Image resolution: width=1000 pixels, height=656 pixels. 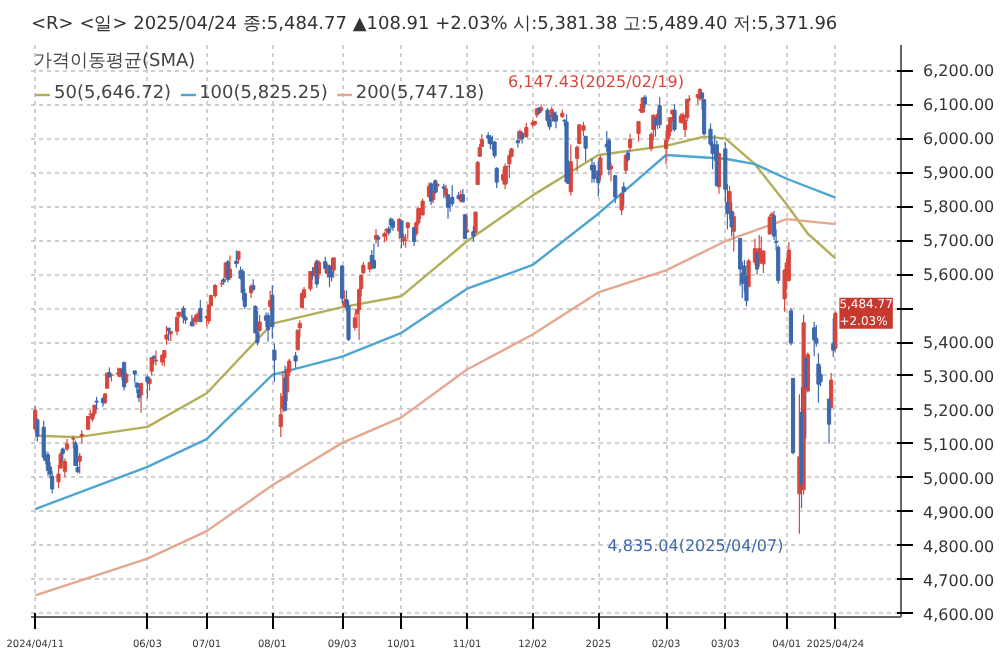 What do you see at coordinates (959, 546) in the screenshot?
I see `y-tick-label: 4,800.00` at bounding box center [959, 546].